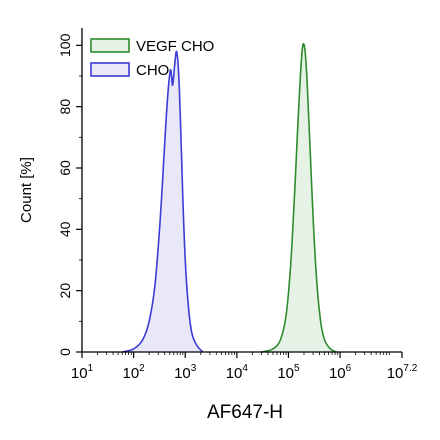  What do you see at coordinates (133, 372) in the screenshot?
I see `x-tick-label: 10²` at bounding box center [133, 372].